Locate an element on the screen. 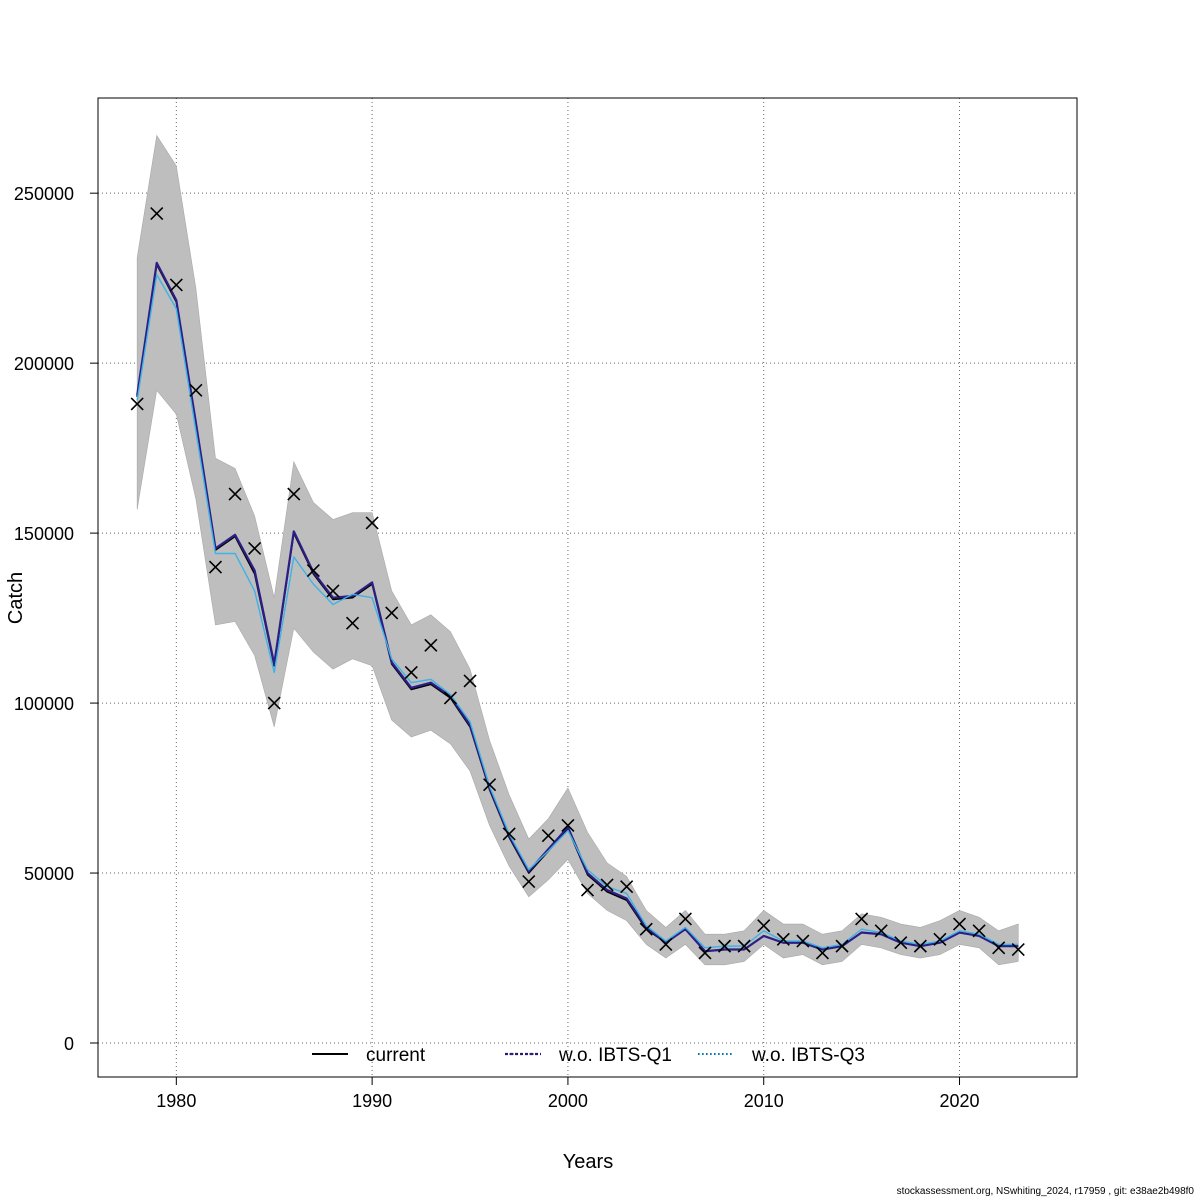 The image size is (1200, 1200). y-axis: 0 50000 100000 150000 200000 250000 is located at coordinates (56, 619).